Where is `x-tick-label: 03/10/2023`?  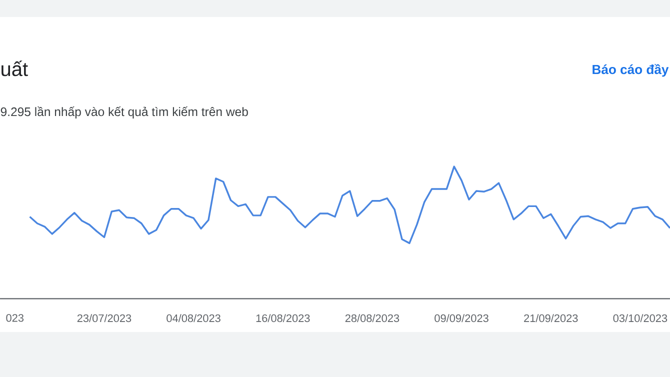
x-tick-label: 03/10/2023 is located at coordinates (640, 318).